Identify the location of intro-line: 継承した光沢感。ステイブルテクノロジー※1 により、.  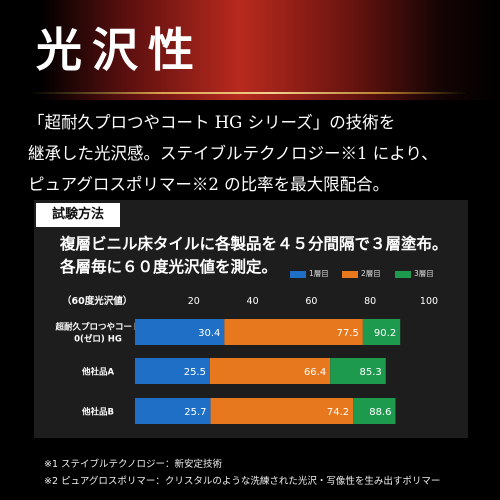
(233, 153).